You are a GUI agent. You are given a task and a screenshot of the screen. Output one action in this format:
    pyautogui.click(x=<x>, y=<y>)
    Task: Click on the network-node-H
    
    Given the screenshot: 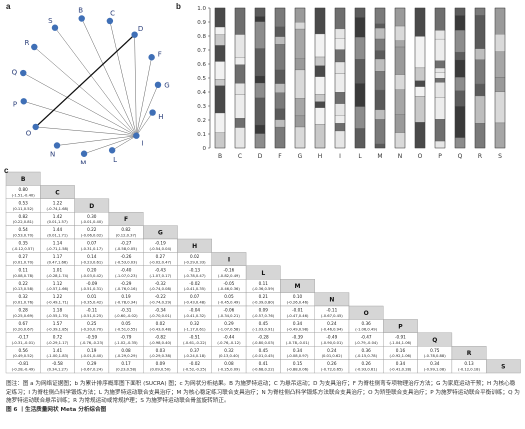 What is the action you would take?
    pyautogui.click(x=152, y=112)
    